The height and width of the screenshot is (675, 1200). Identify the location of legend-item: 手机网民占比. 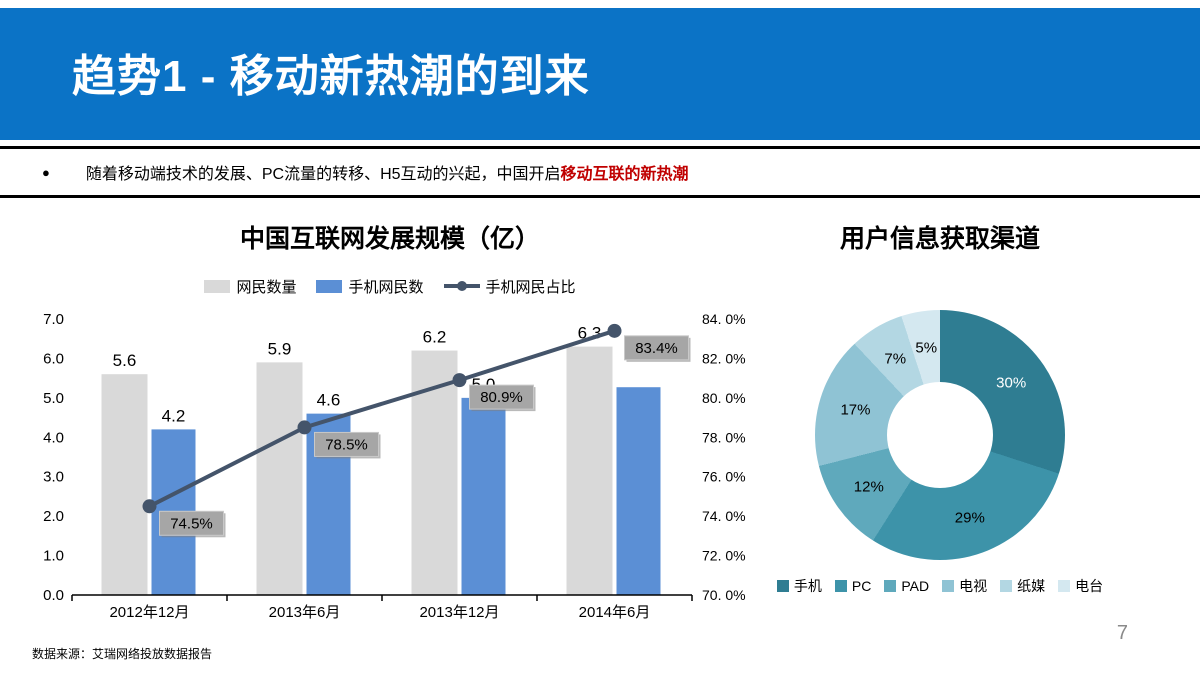
(509, 286).